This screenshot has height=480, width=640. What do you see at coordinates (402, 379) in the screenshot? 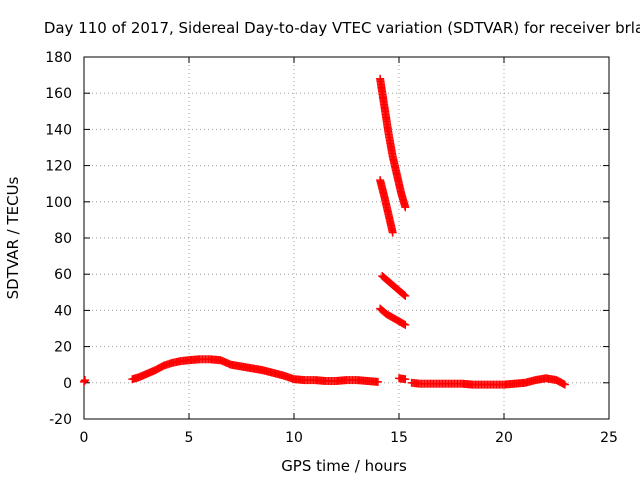
I see `series-small-segment` at bounding box center [402, 379].